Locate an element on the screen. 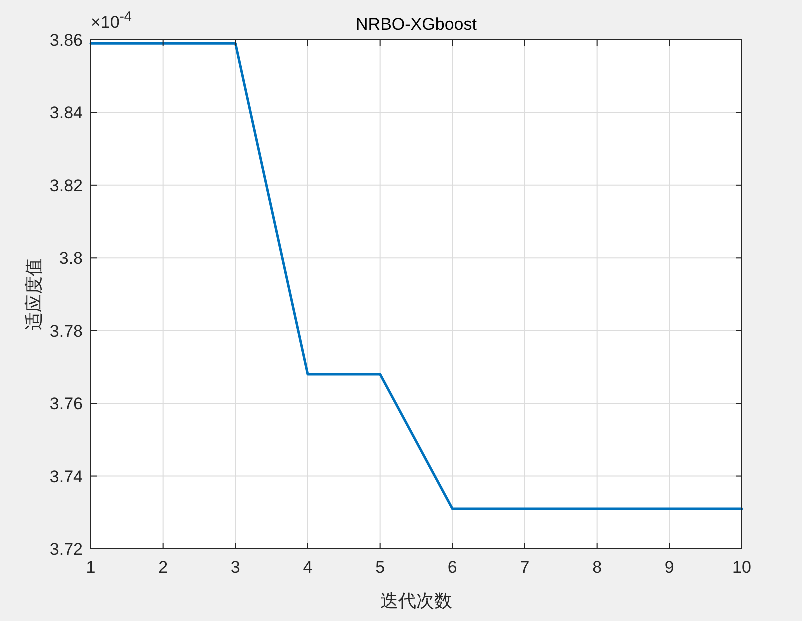 The image size is (802, 621). x-tick-label: 3 is located at coordinates (235, 567).